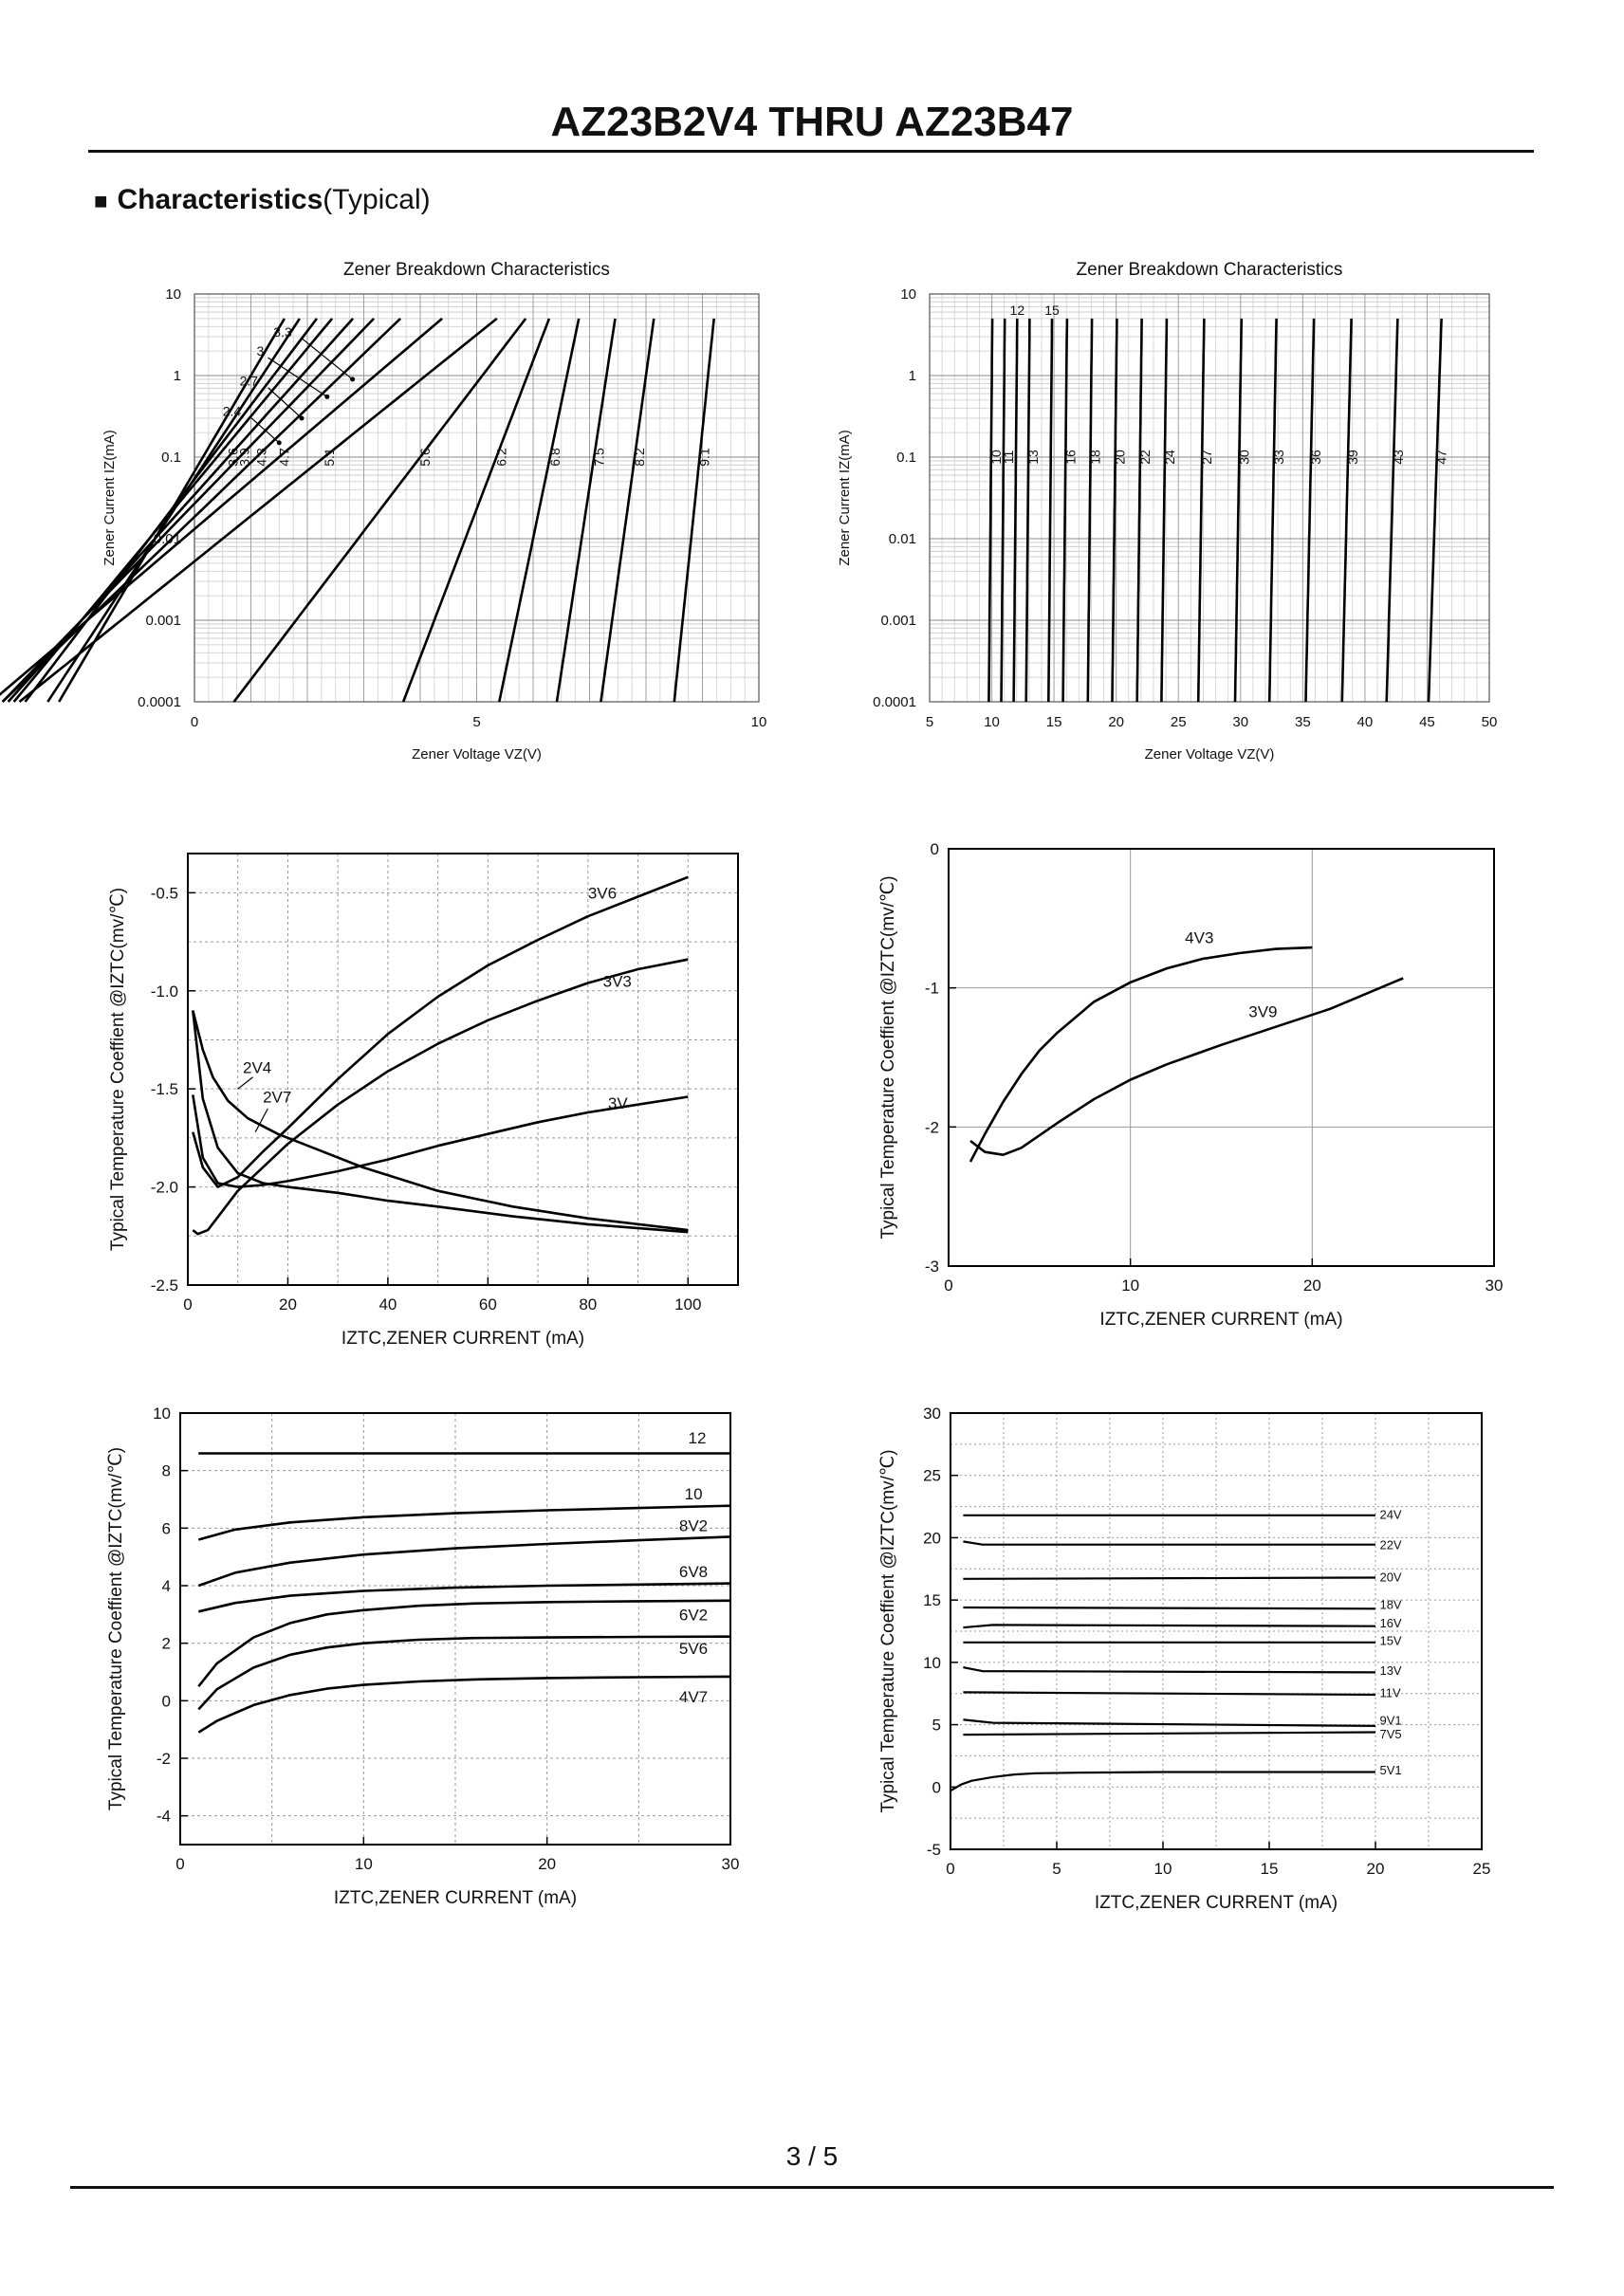 This screenshot has width=1624, height=2296. Describe the element at coordinates (602, 894) in the screenshot. I see `series-label-3v6: 3V6` at that location.